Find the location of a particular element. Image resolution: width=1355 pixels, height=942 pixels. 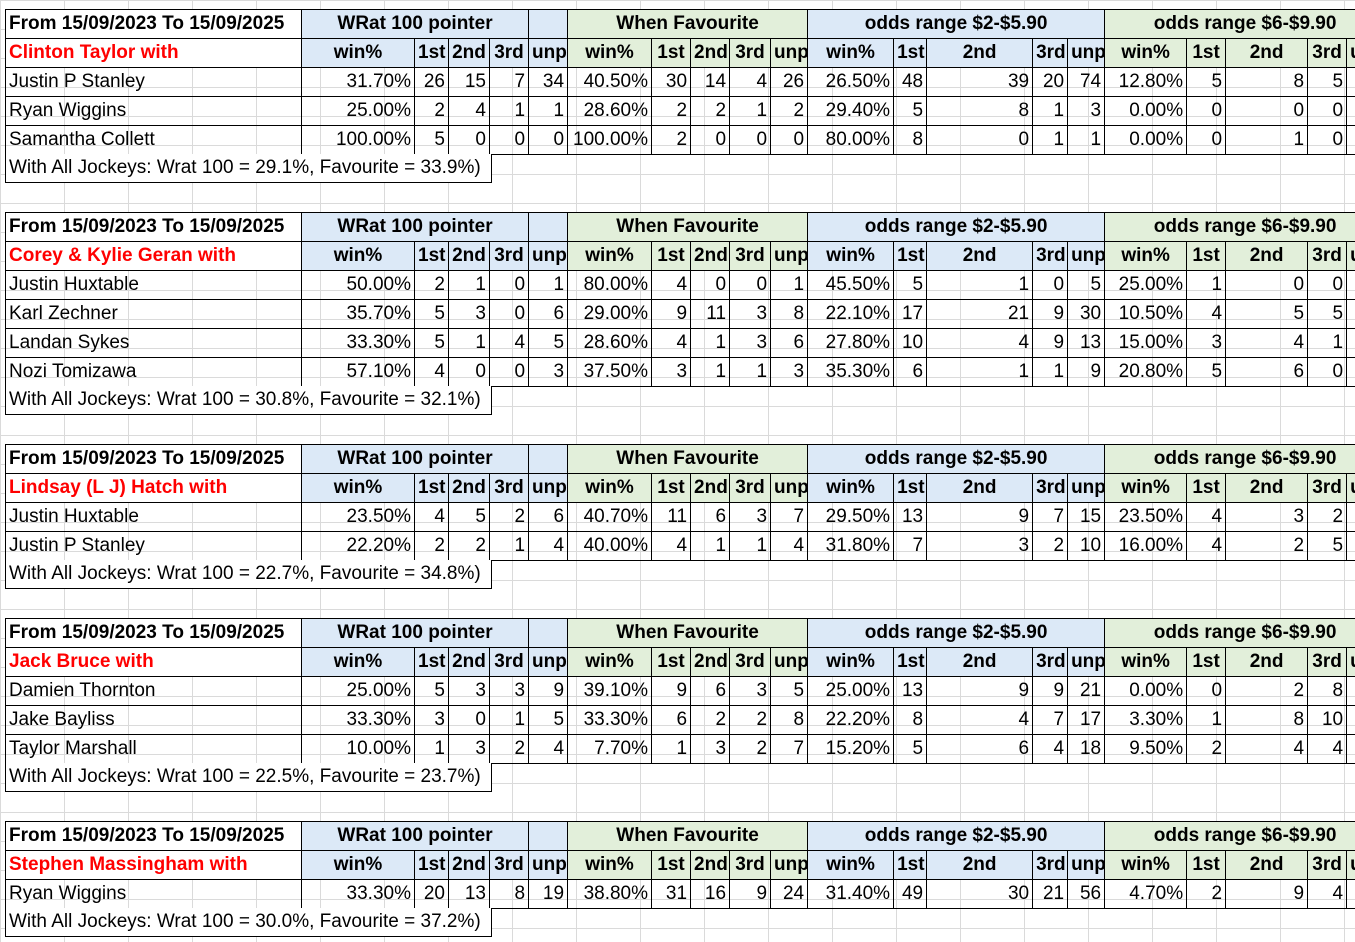

stat-cell: 29.40% is located at coordinates (851, 111).